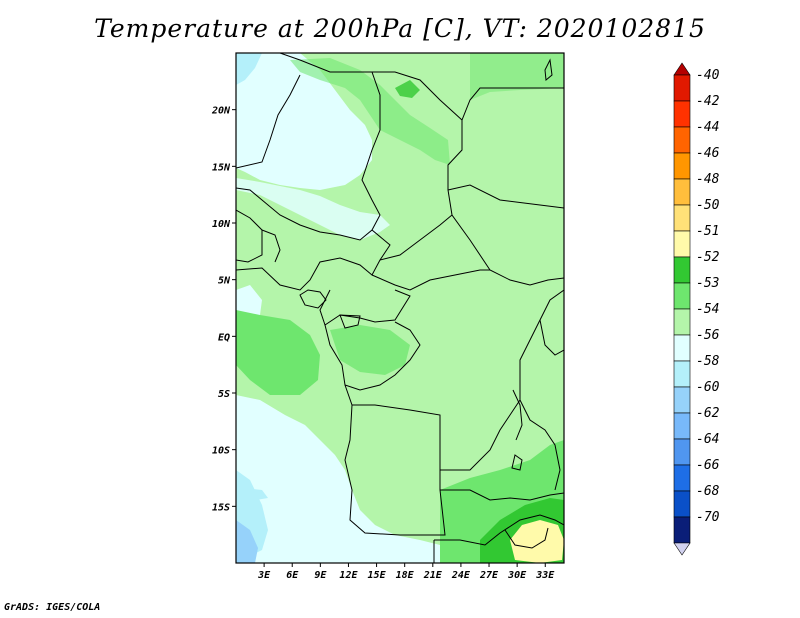 The width and height of the screenshot is (800, 618). I want to click on field-53-west, so click(278, 352).